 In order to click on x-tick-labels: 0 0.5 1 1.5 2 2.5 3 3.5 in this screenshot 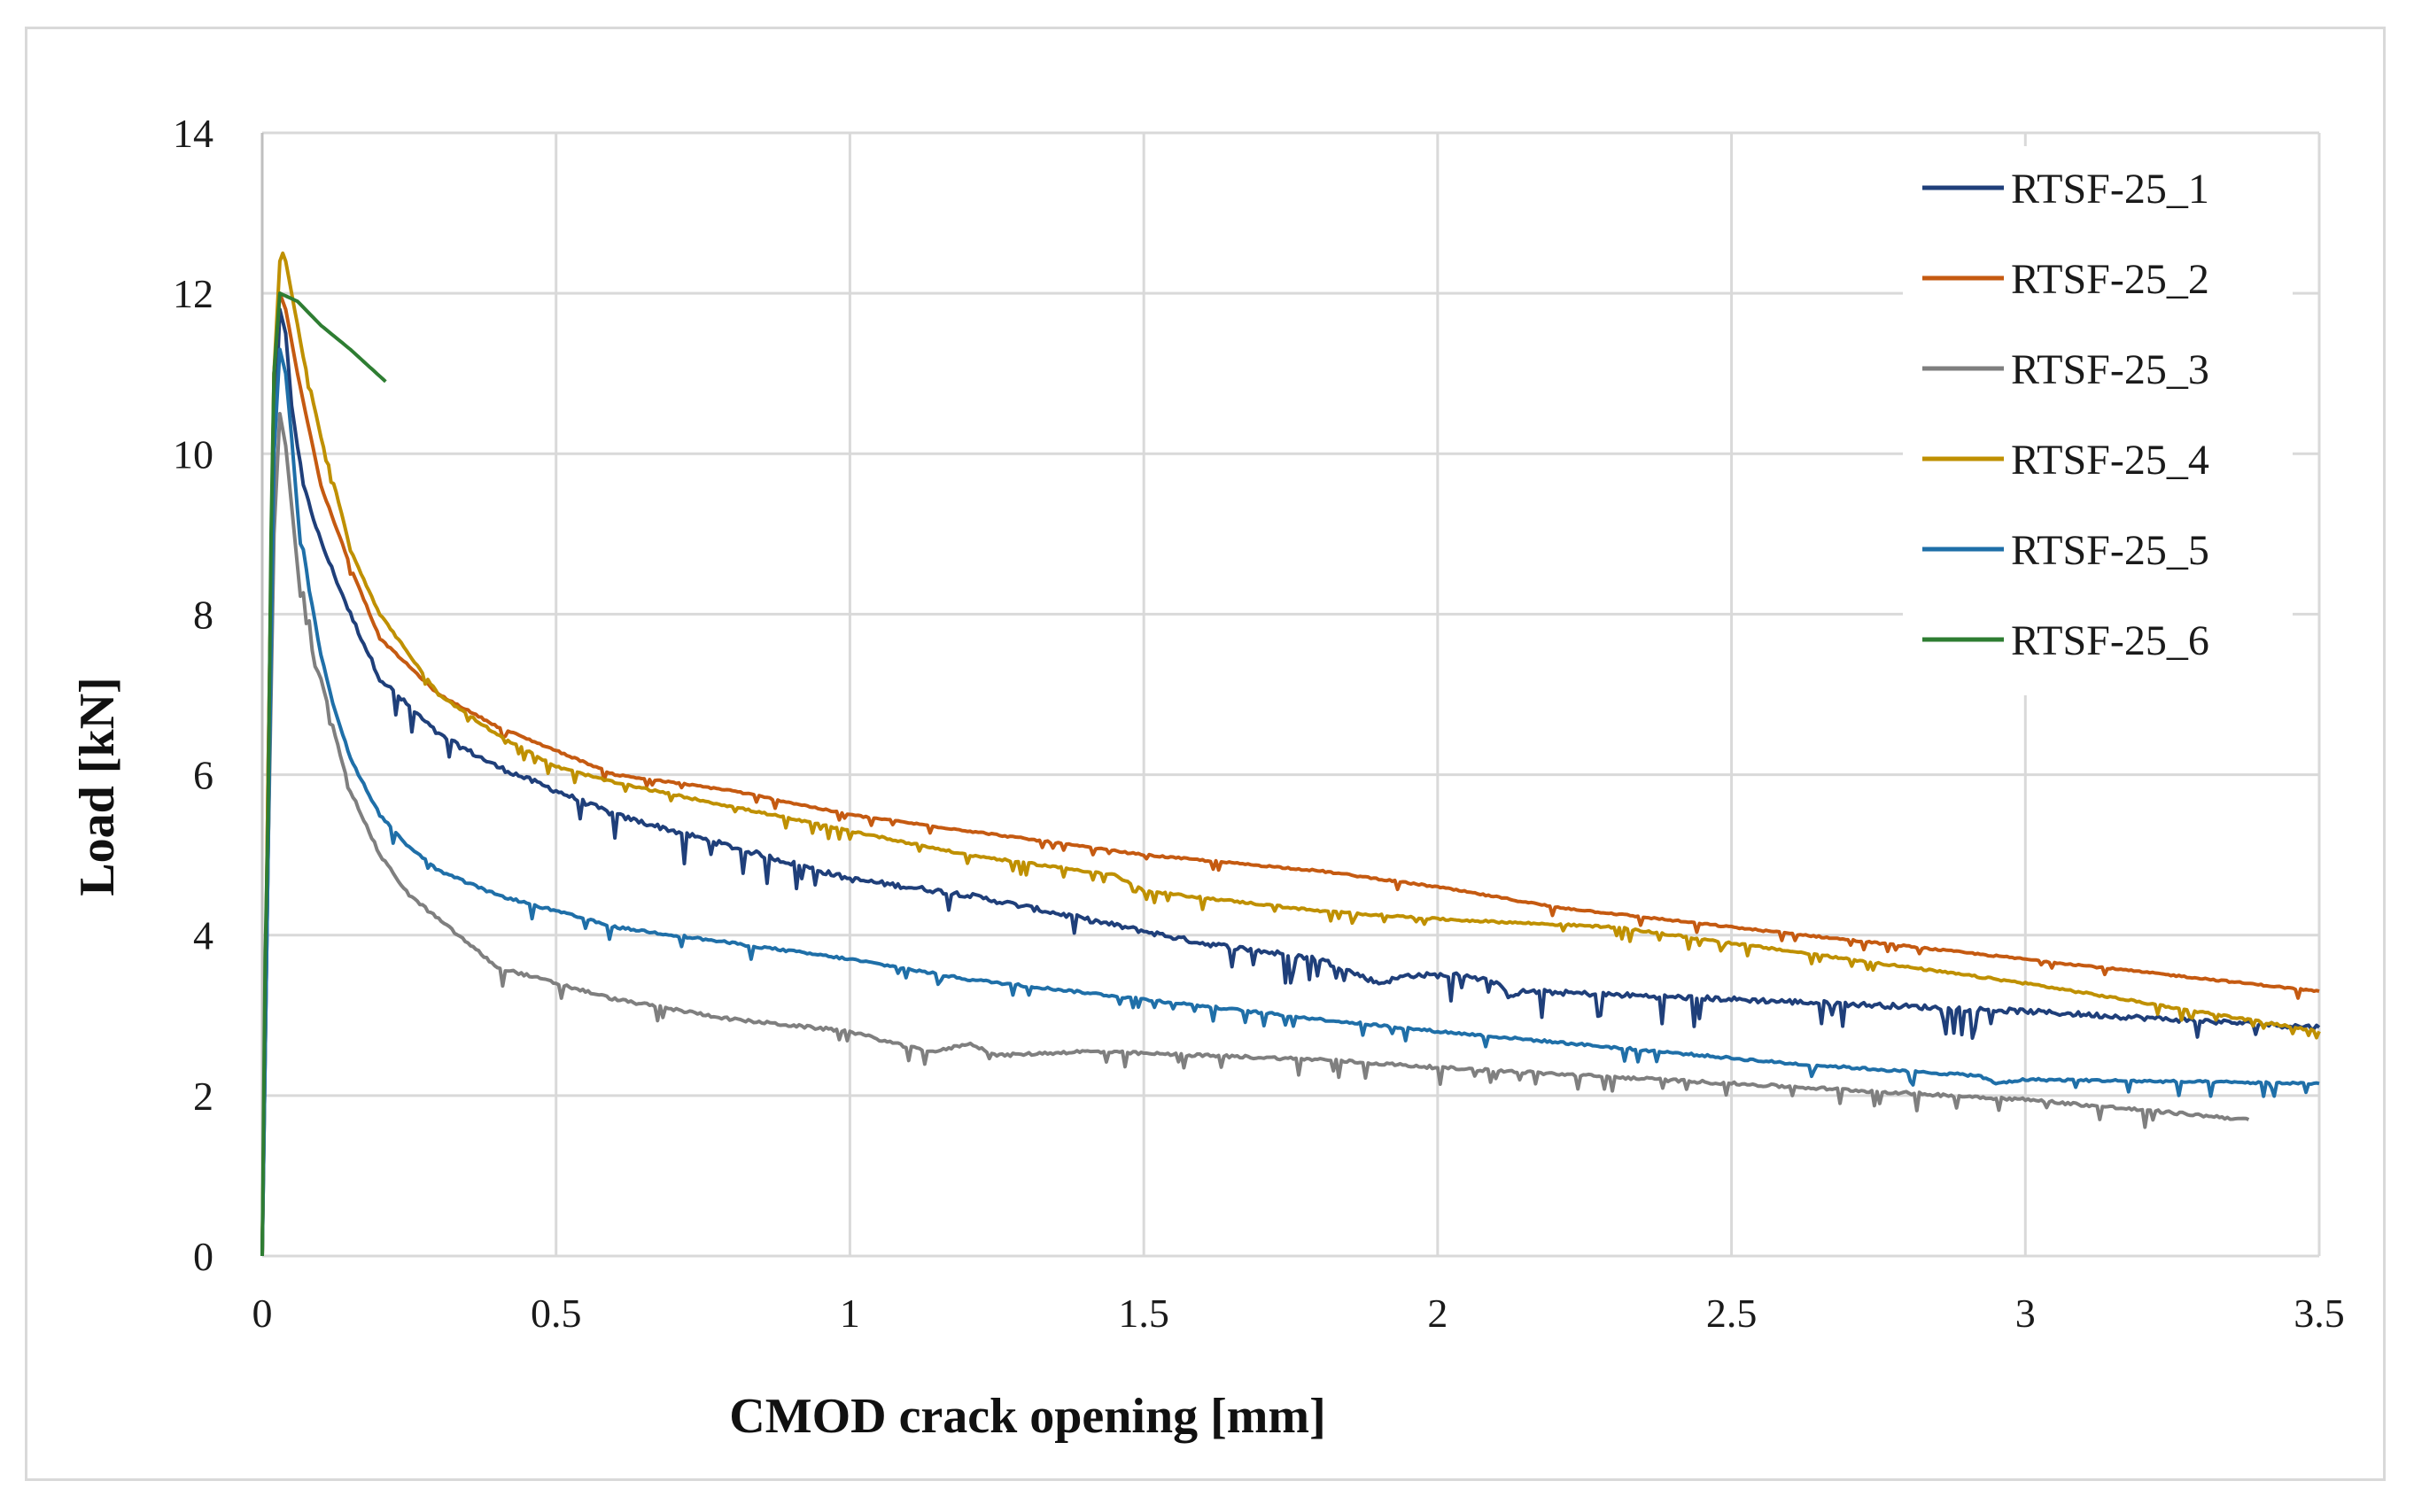, I will do `click(1298, 1314)`.